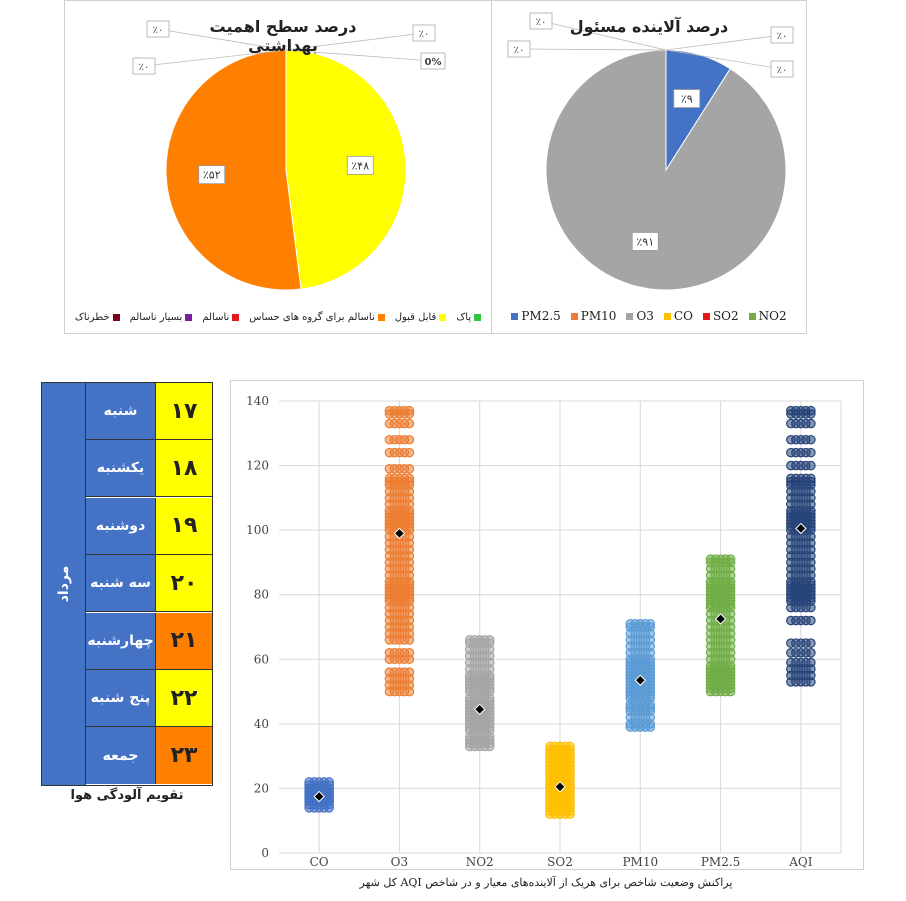  I want to click on svg-text: 0%, so click(433, 62).